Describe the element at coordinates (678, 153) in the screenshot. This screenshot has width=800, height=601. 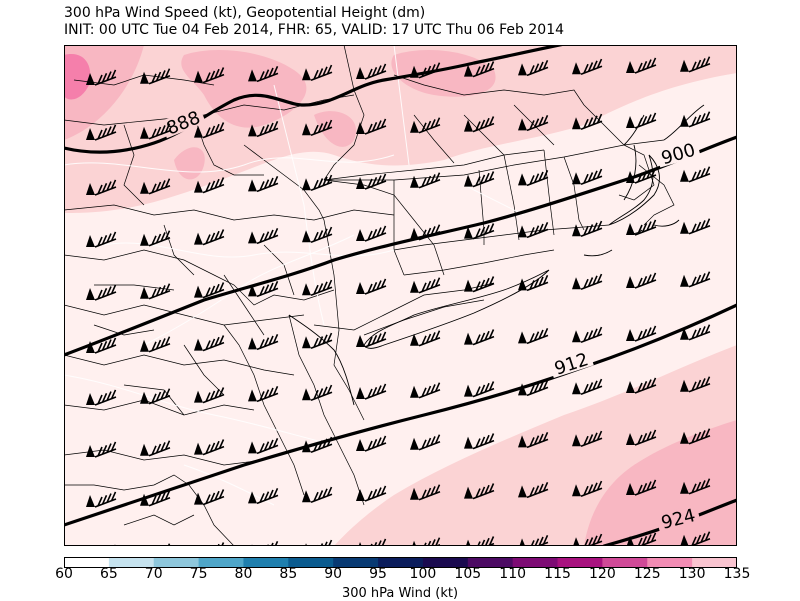
I see `contour-label-900-bg` at that location.